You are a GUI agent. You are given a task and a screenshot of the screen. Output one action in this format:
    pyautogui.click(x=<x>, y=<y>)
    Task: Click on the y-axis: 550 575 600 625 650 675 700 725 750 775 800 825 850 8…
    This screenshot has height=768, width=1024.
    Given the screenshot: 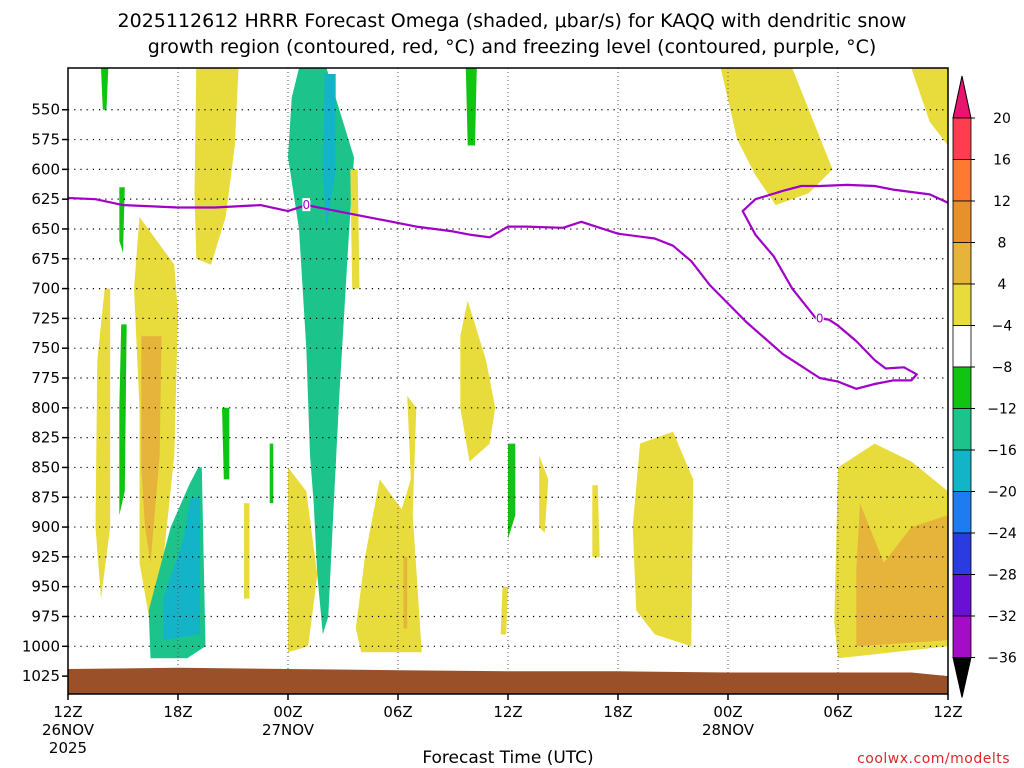 What is the action you would take?
    pyautogui.click(x=45, y=393)
    